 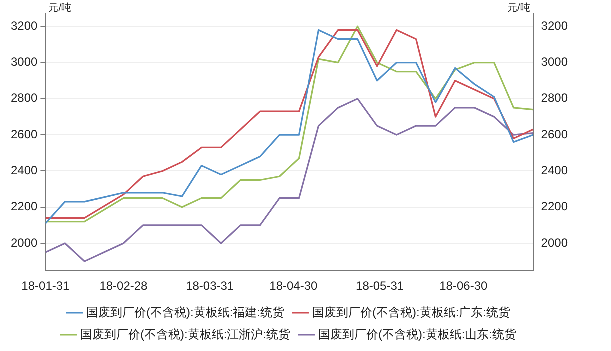 I want to click on x-tick-label: 18-01-31, so click(x=46, y=286).